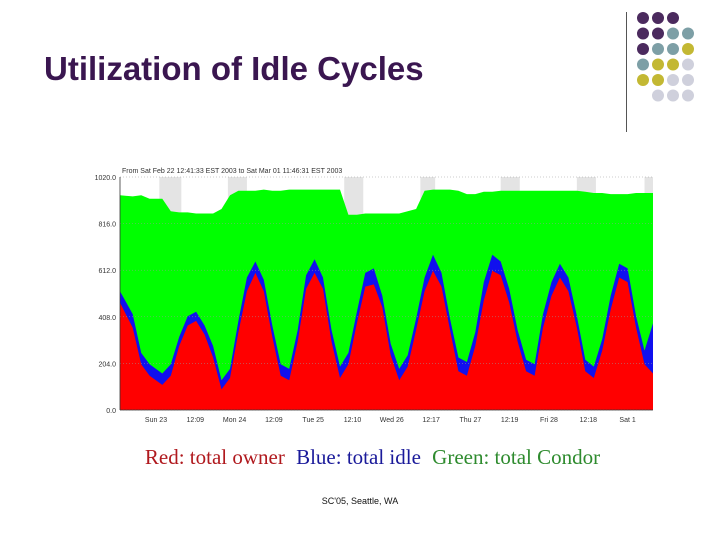  I want to click on x-tick-label: 12:18, so click(589, 420).